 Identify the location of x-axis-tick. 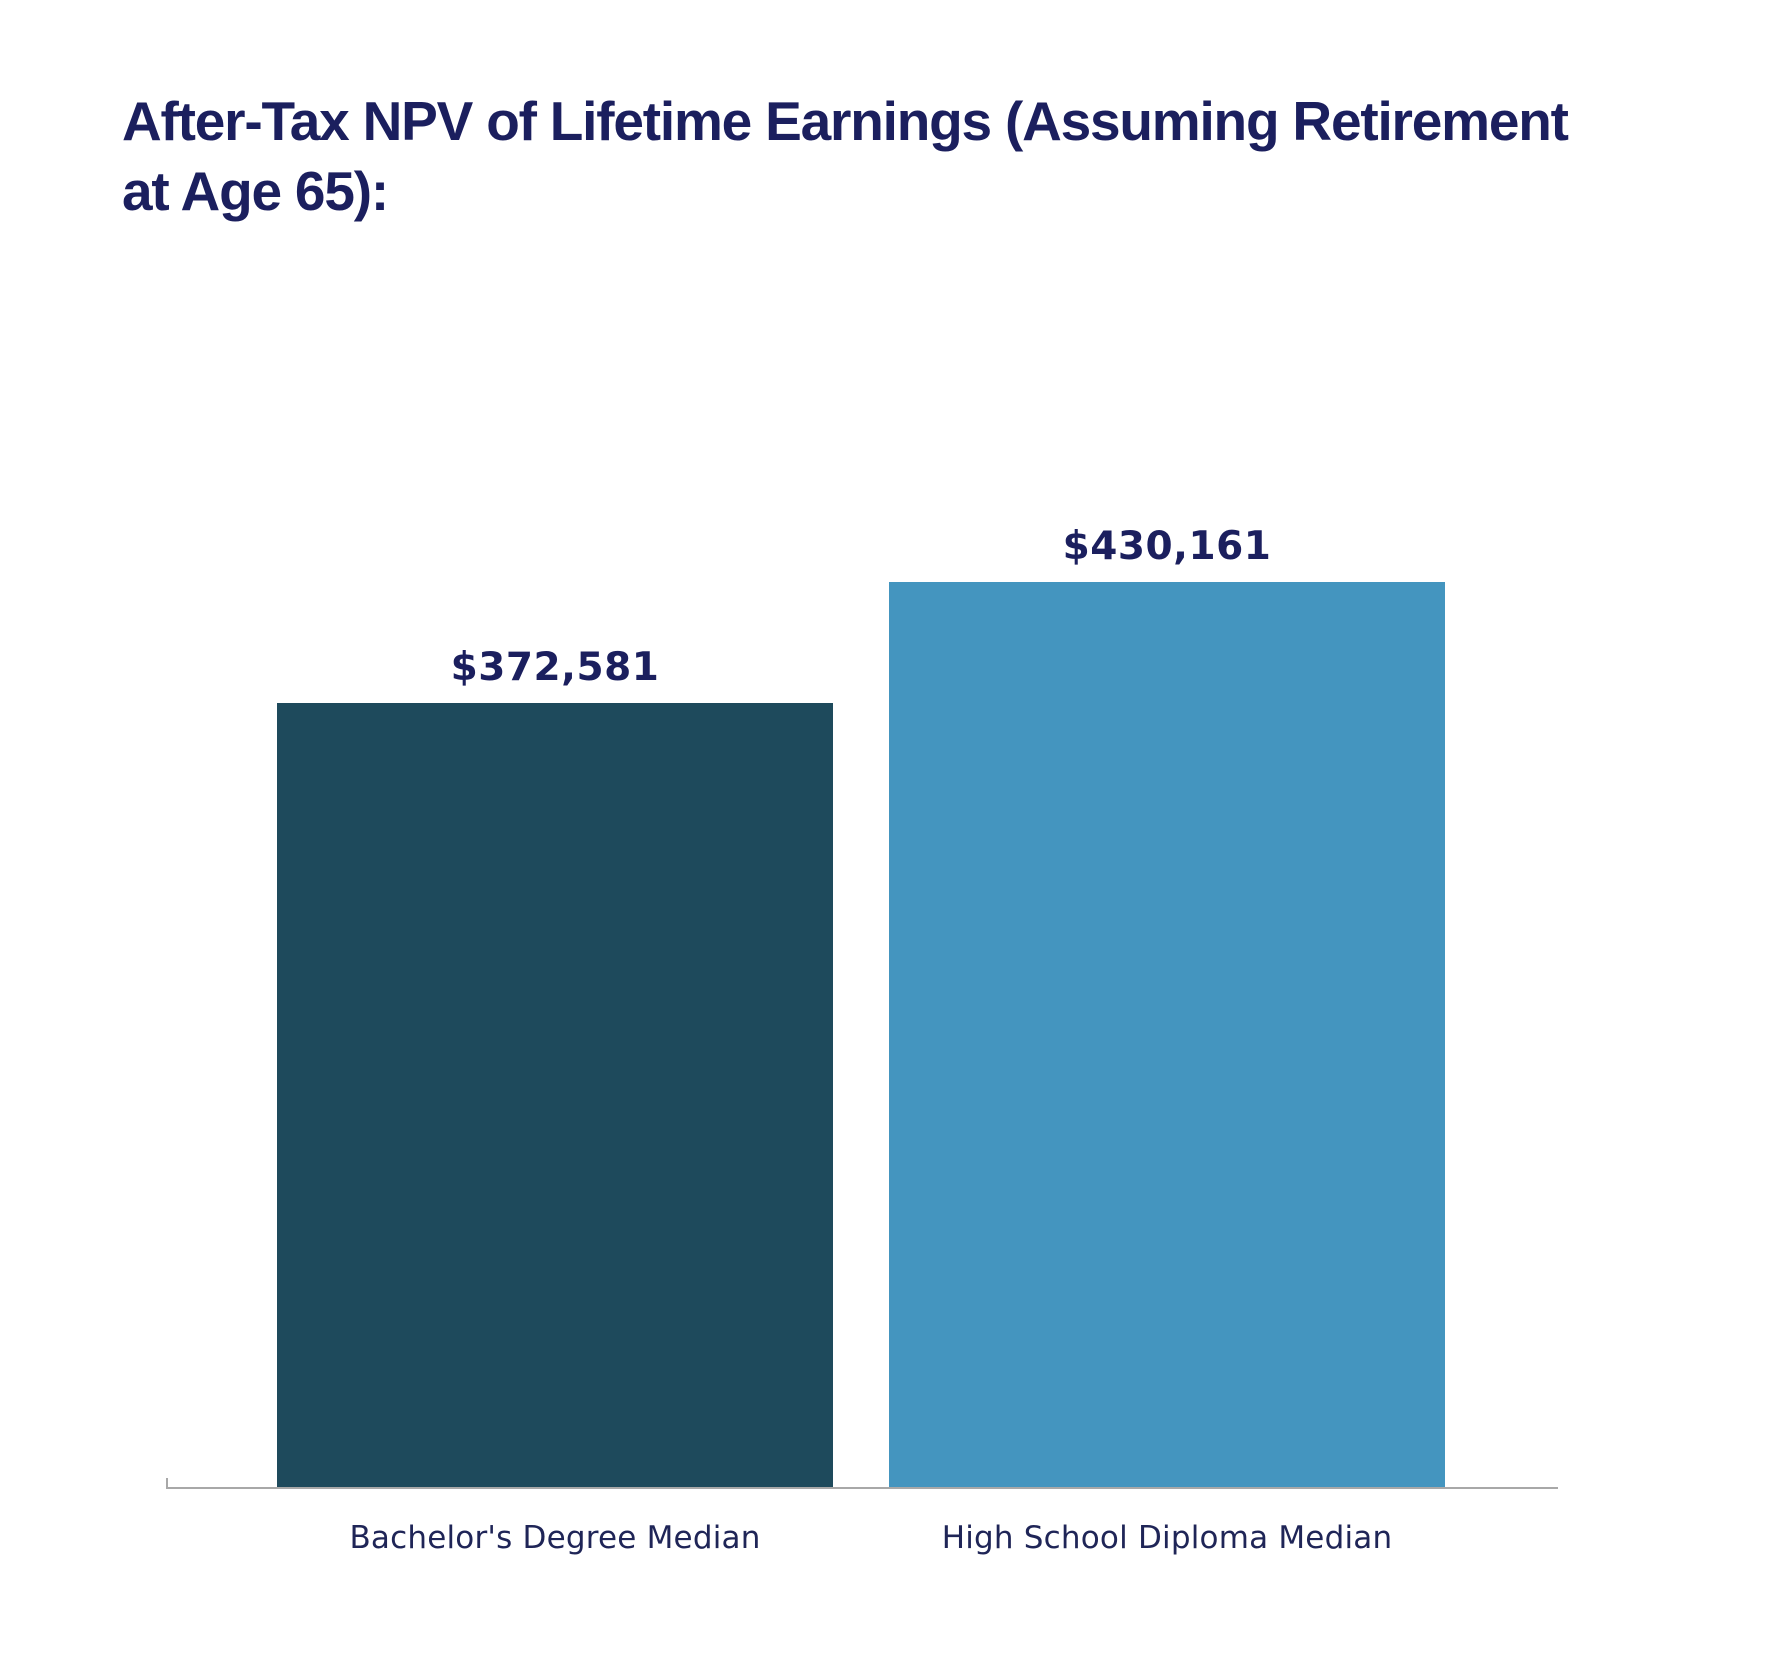
(167, 1483).